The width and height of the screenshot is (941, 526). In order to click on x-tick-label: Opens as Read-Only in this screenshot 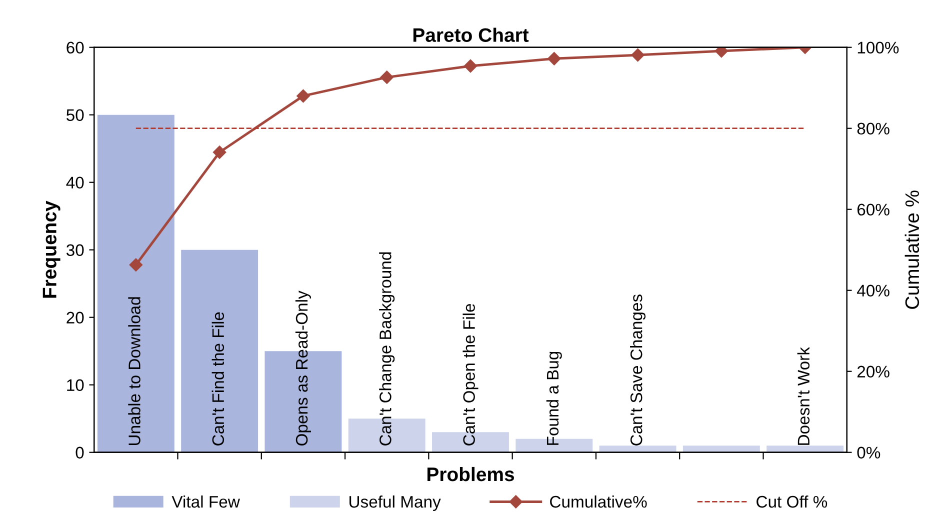, I will do `click(303, 368)`.